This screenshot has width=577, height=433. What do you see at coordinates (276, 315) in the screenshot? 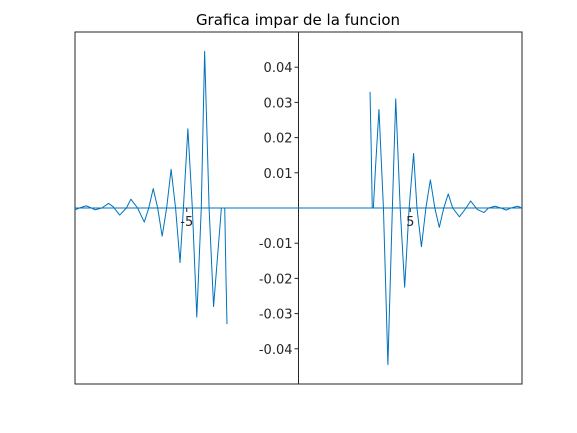
I see `y-tick-label: -0.03` at bounding box center [276, 315].